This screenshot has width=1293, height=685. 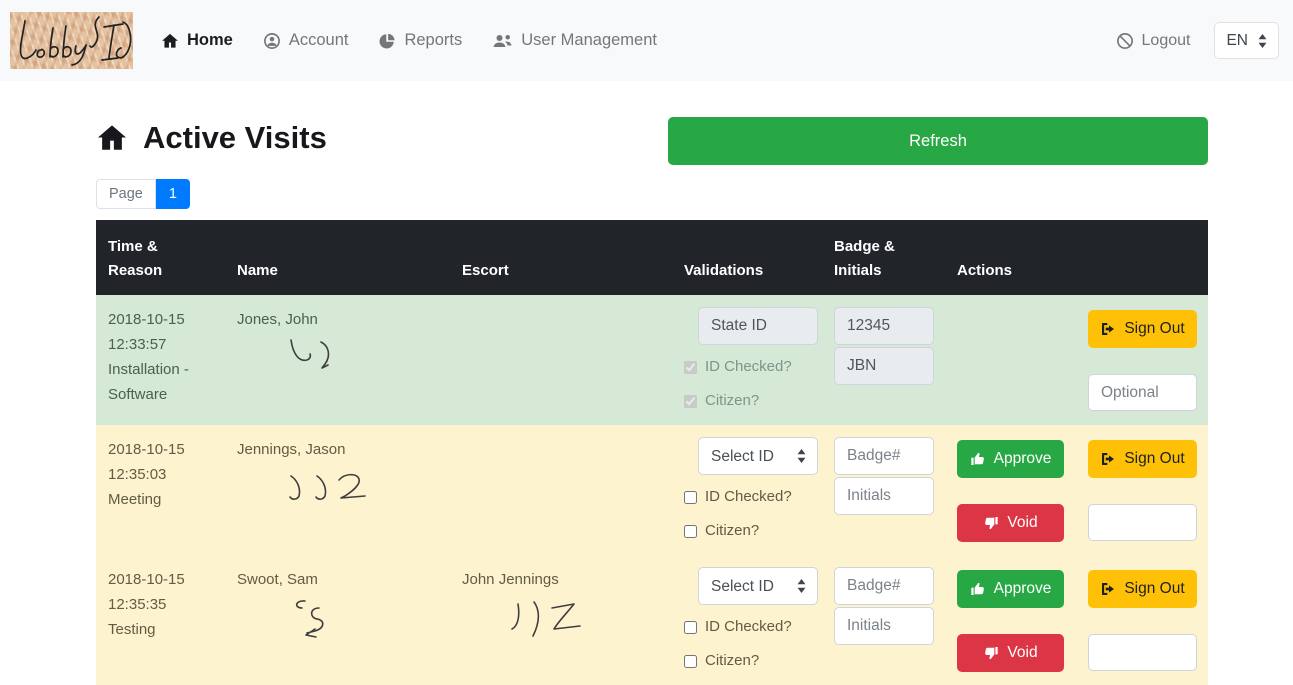 What do you see at coordinates (235, 137) in the screenshot?
I see `page-title-text: Active Visits` at bounding box center [235, 137].